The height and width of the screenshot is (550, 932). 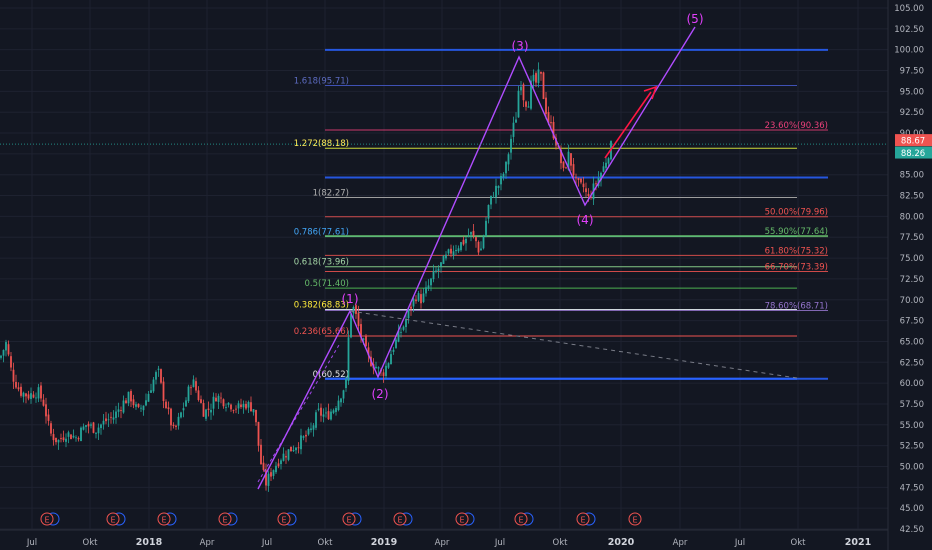 What do you see at coordinates (912, 301) in the screenshot?
I see `price-tick-label: 70.00` at bounding box center [912, 301].